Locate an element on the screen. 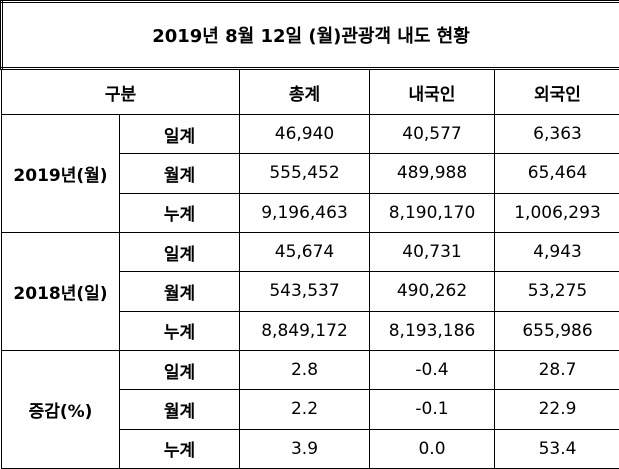 This screenshot has height=469, width=619. value-cell: 45,674 is located at coordinates (304, 252).